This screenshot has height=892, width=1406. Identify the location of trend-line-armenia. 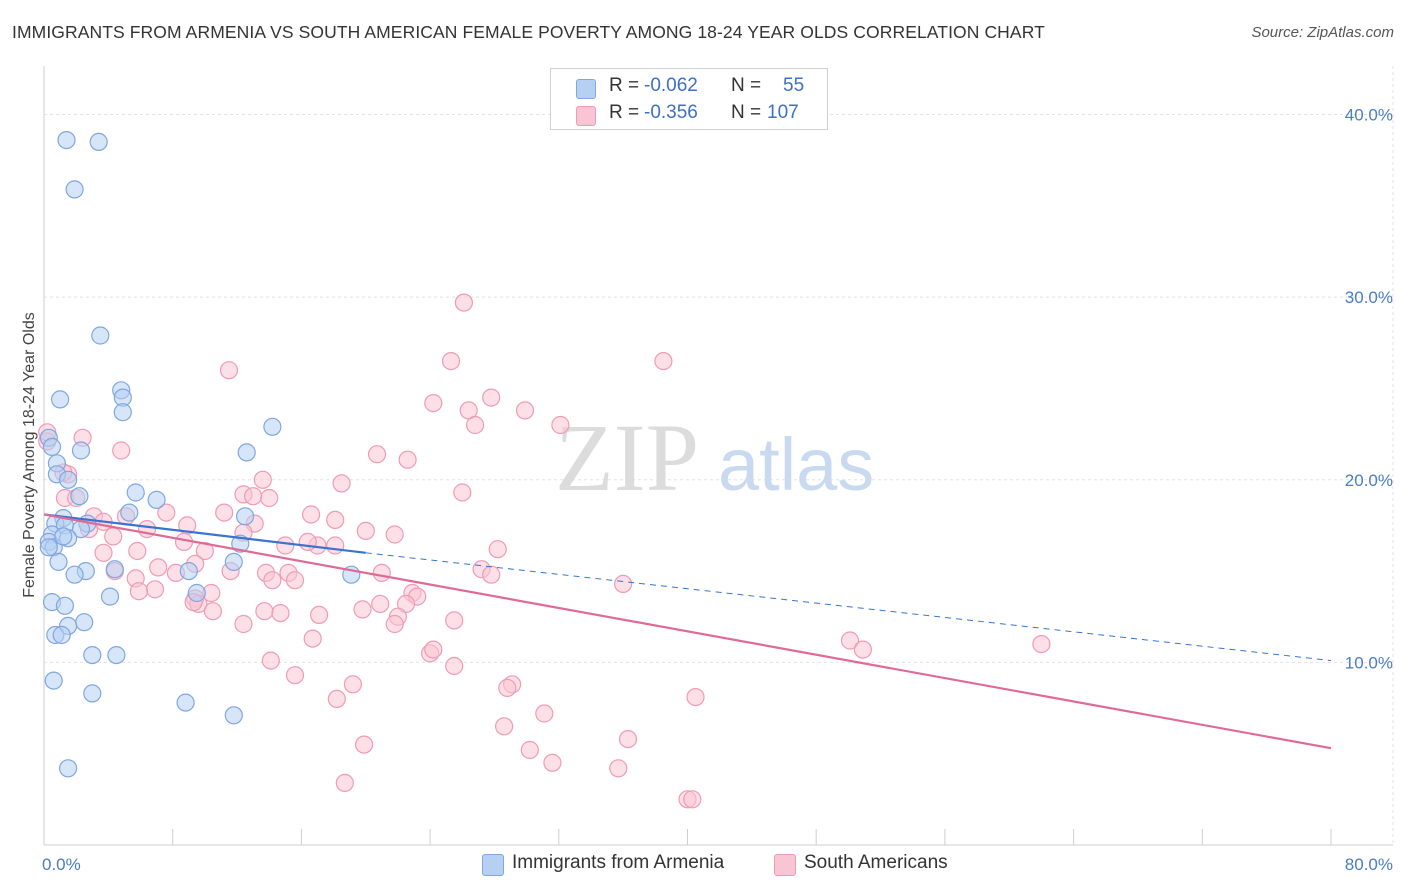
(204, 533).